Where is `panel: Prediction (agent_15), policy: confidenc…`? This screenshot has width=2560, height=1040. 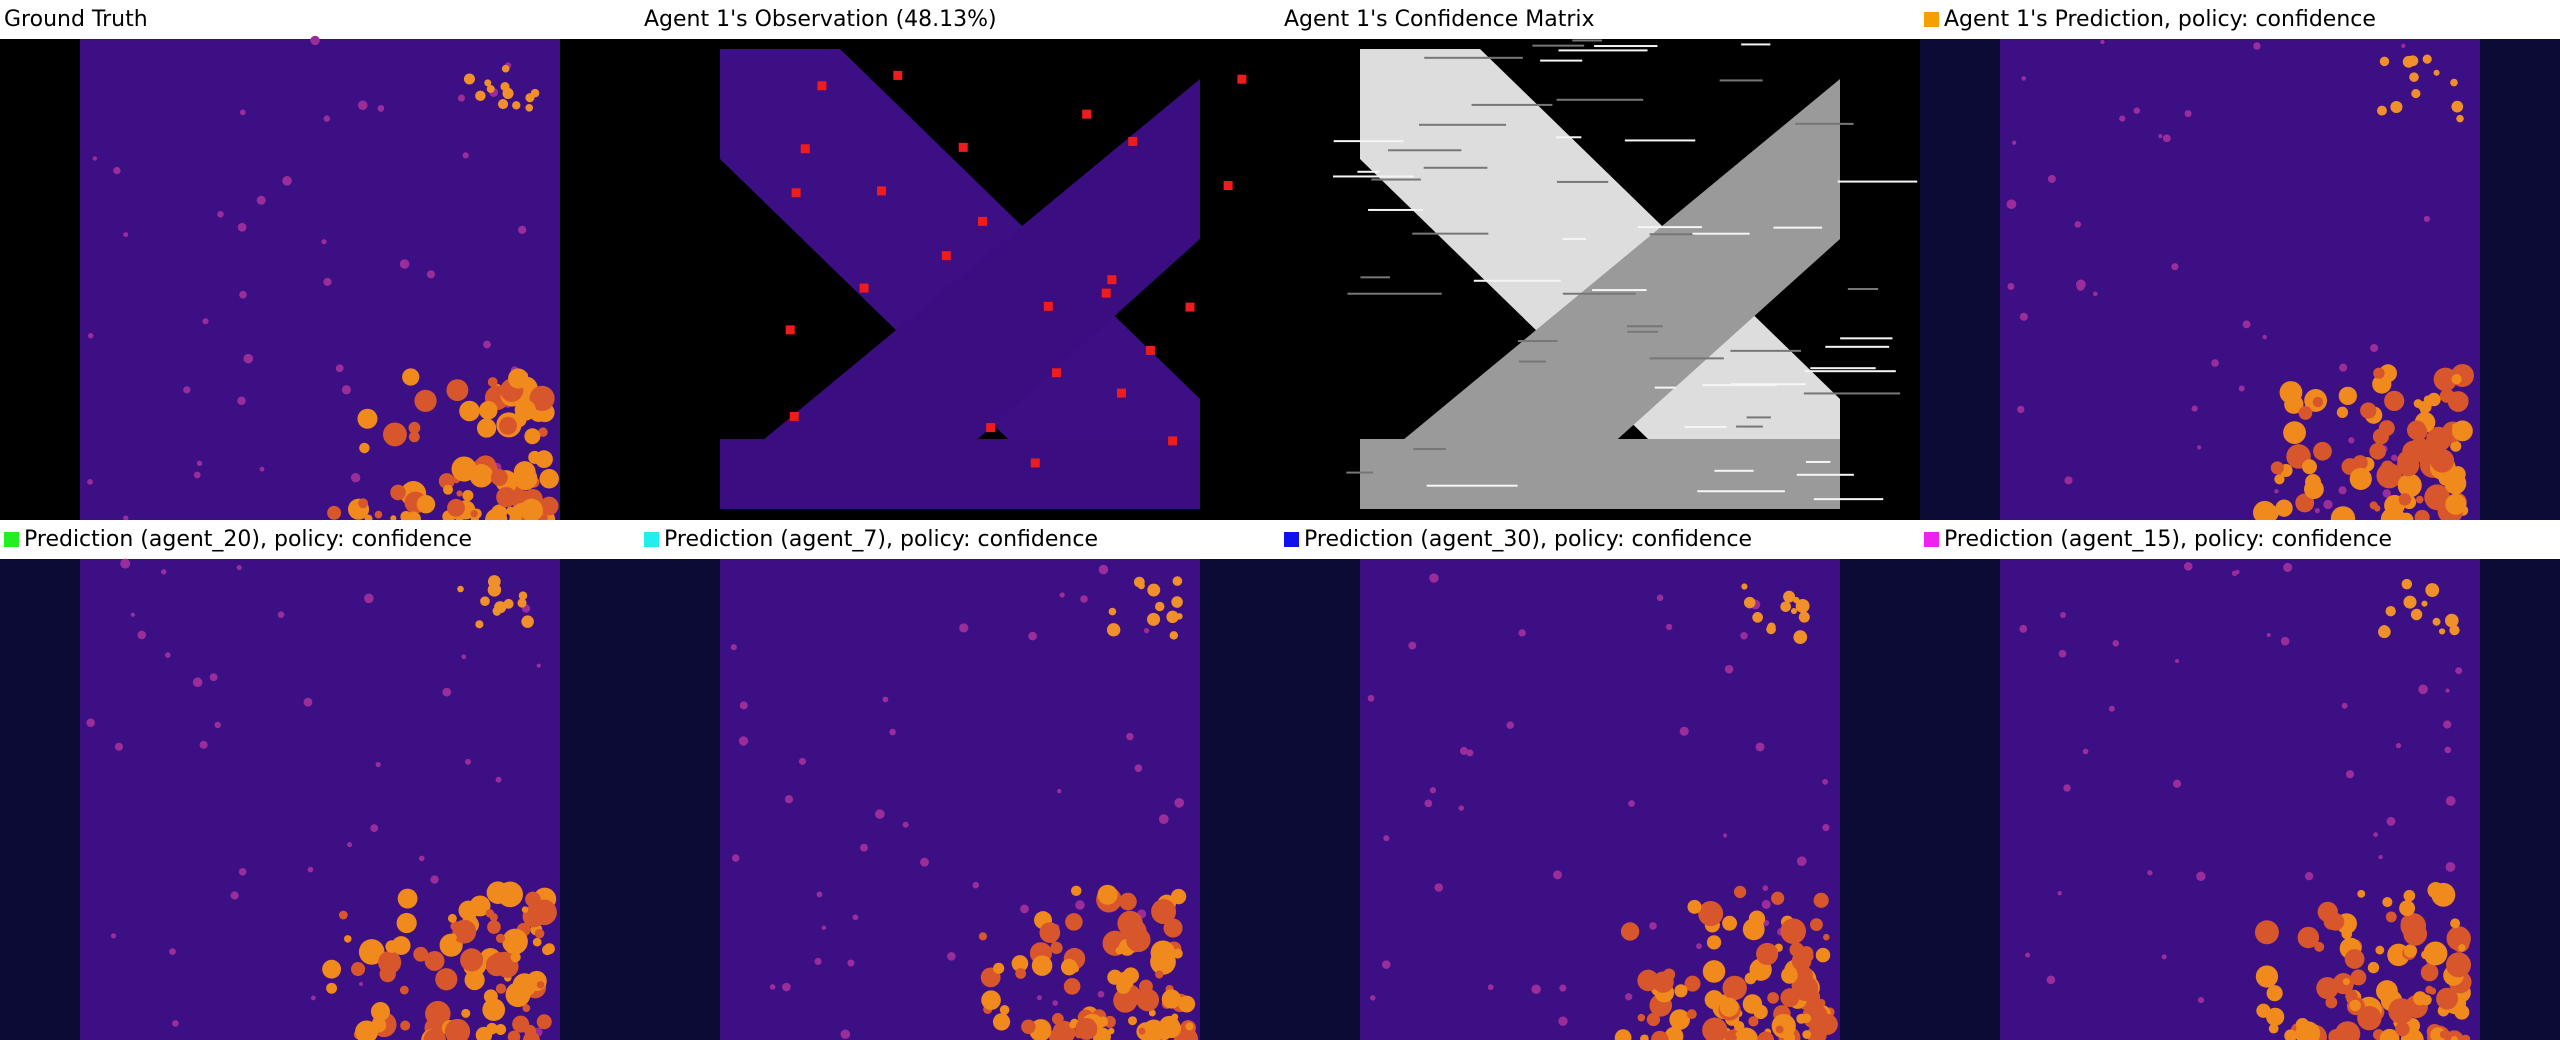 panel: Prediction (agent_15), policy: confidenc… is located at coordinates (2240, 780).